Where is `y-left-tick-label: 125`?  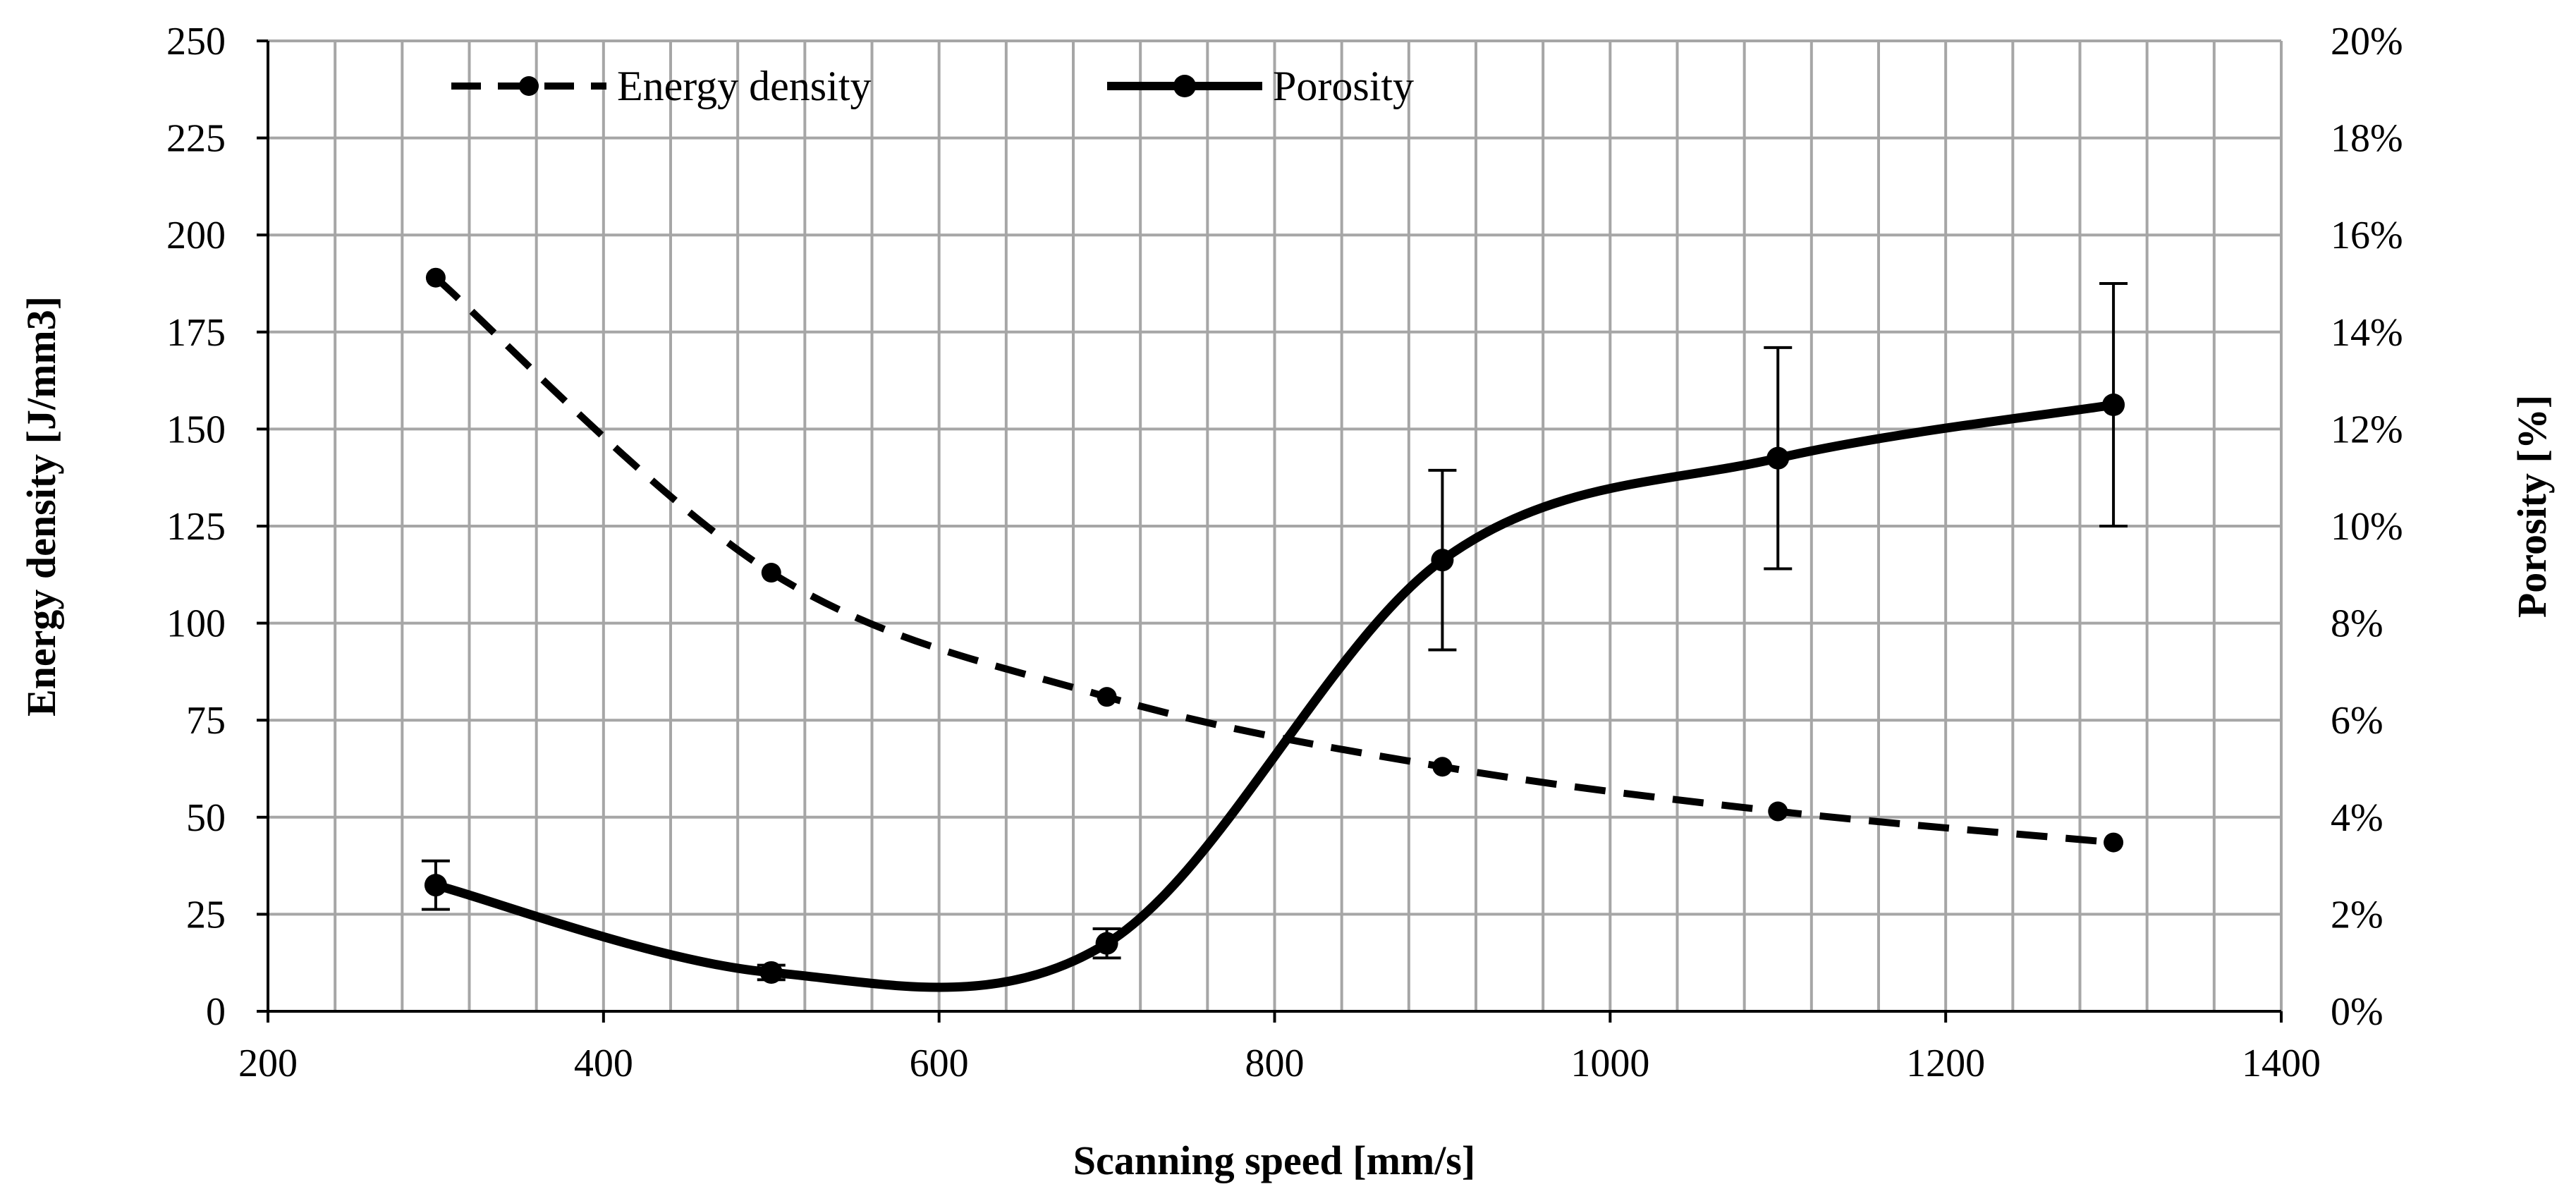 y-left-tick-label: 125 is located at coordinates (196, 527).